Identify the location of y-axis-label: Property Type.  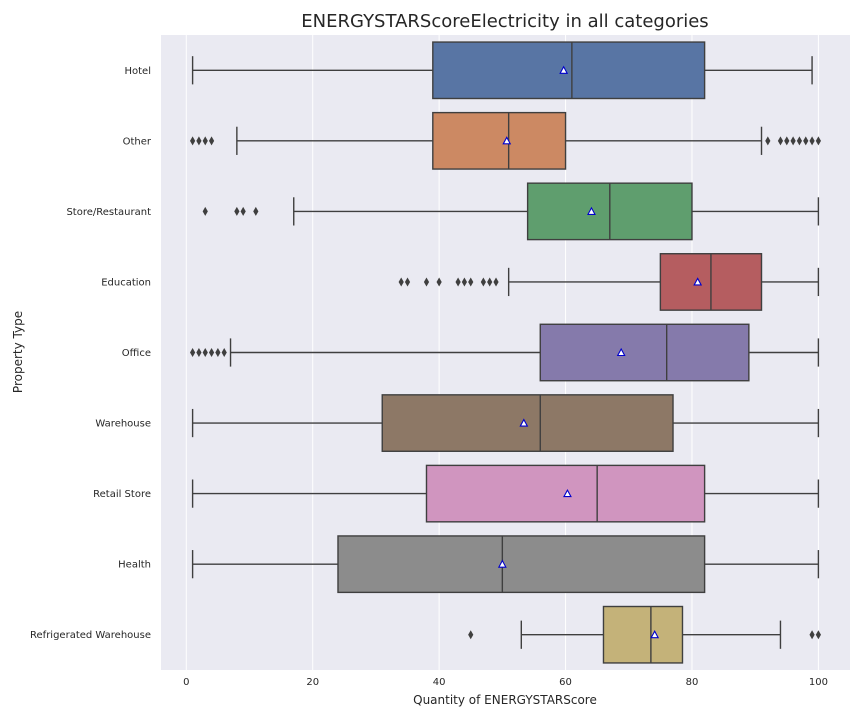
(18, 352).